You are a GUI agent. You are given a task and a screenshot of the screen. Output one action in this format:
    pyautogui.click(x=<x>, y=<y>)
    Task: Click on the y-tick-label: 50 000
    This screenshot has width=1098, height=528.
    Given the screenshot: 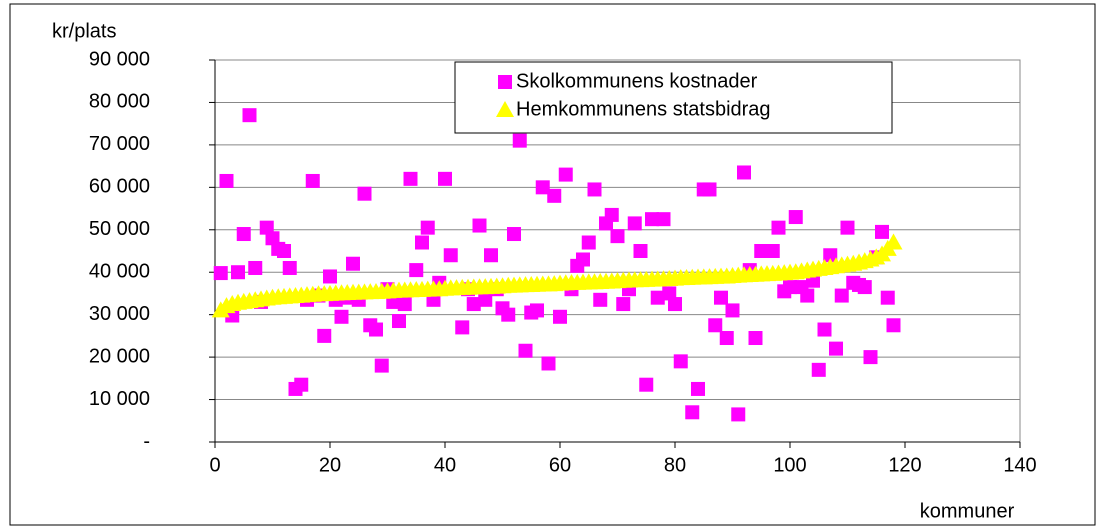 What is the action you would take?
    pyautogui.click(x=119, y=229)
    